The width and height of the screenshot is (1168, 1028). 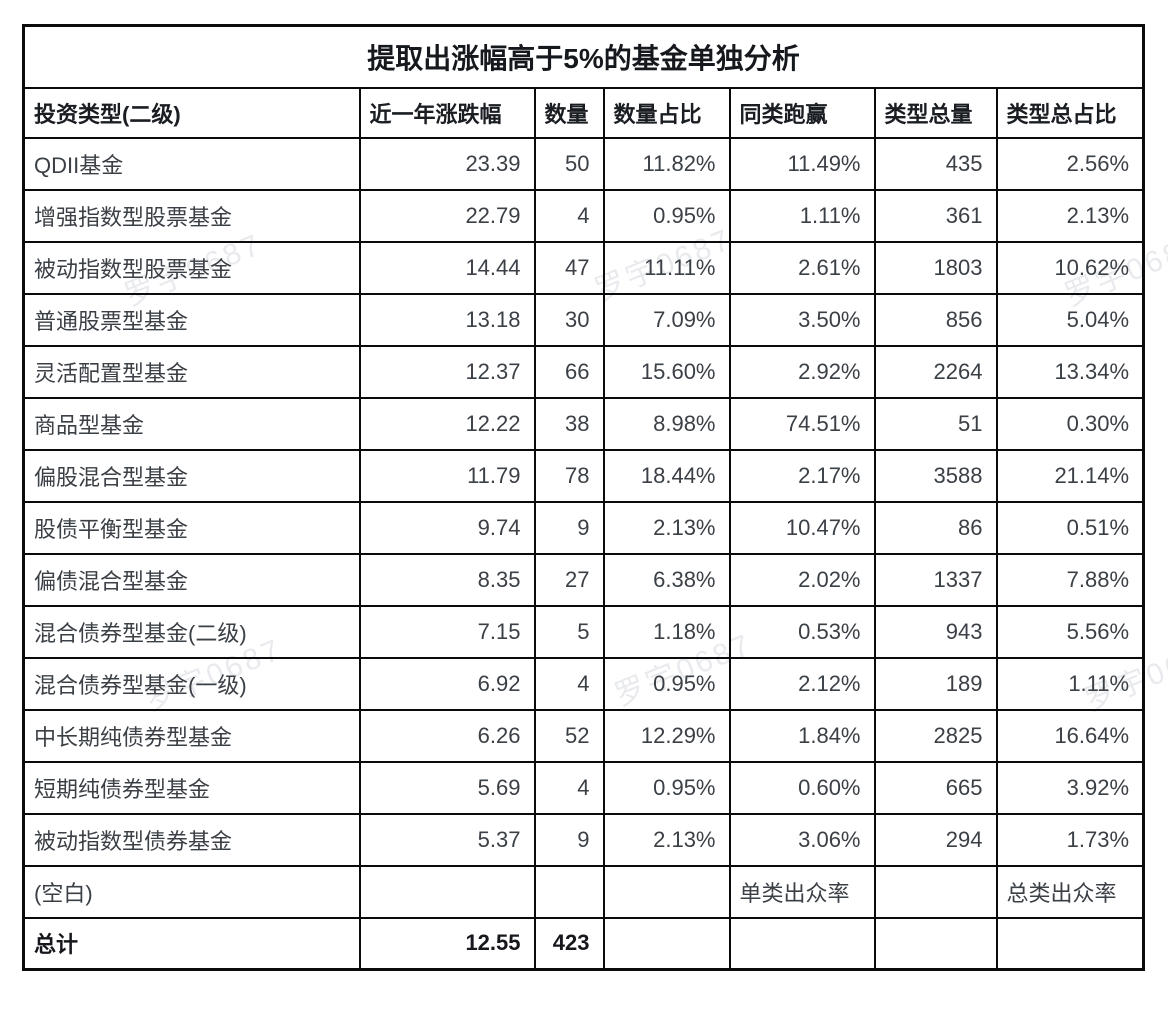 I want to click on cell-type-total-share: 7.88%, so click(x=1070, y=579).